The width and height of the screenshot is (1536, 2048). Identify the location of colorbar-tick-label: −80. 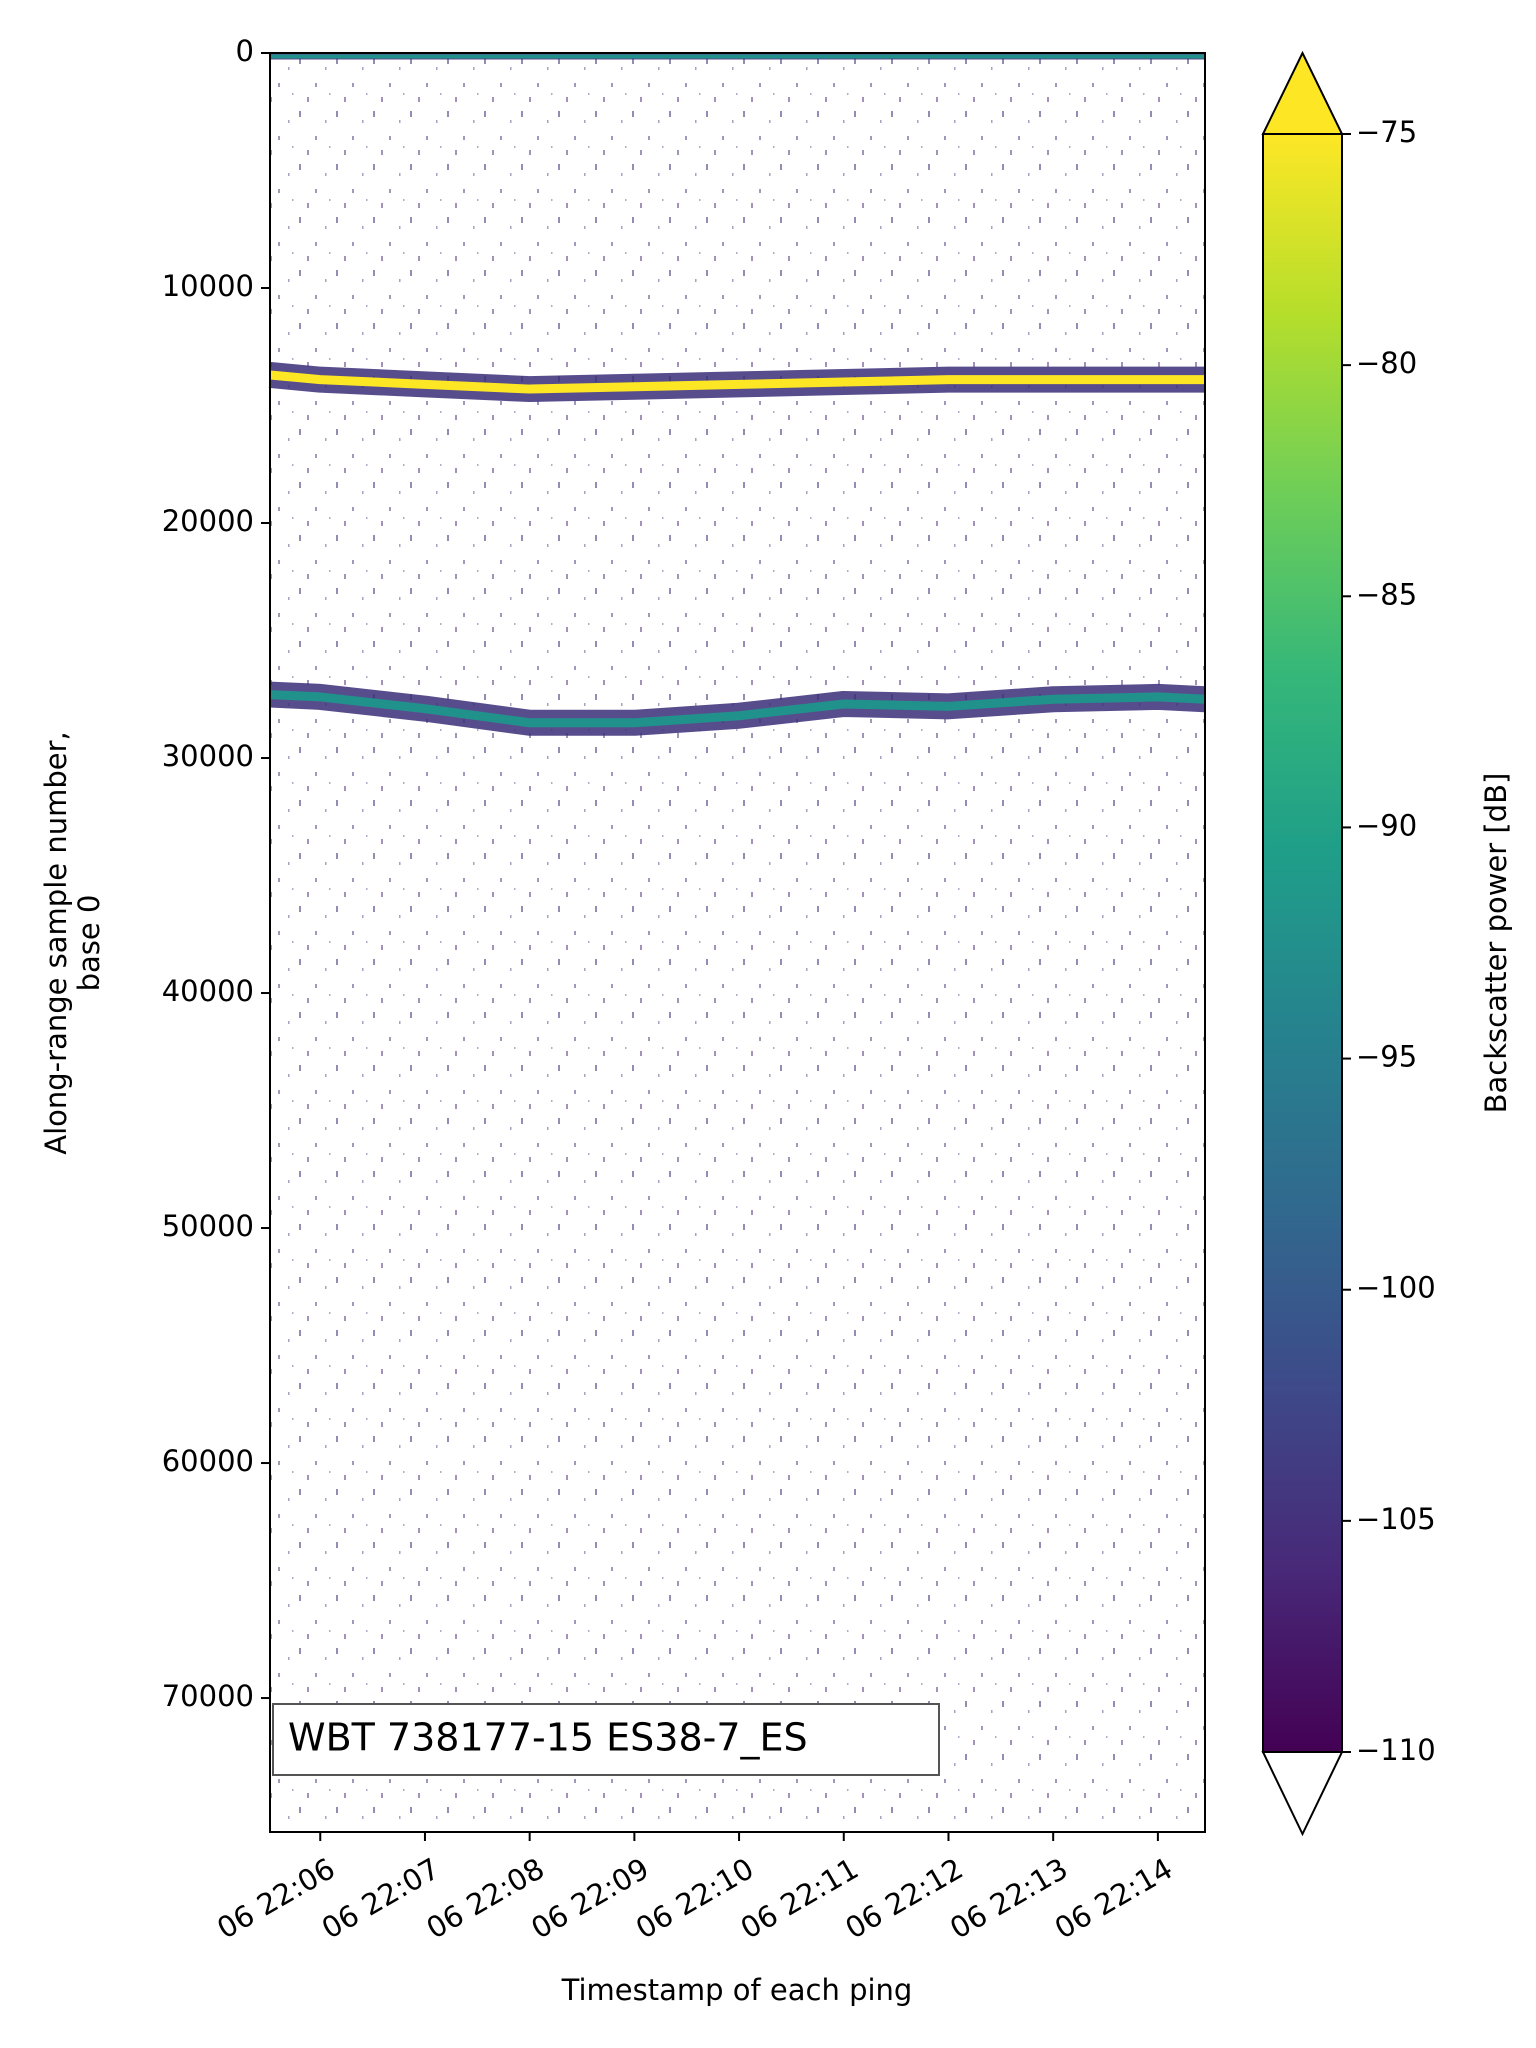
(1386, 363).